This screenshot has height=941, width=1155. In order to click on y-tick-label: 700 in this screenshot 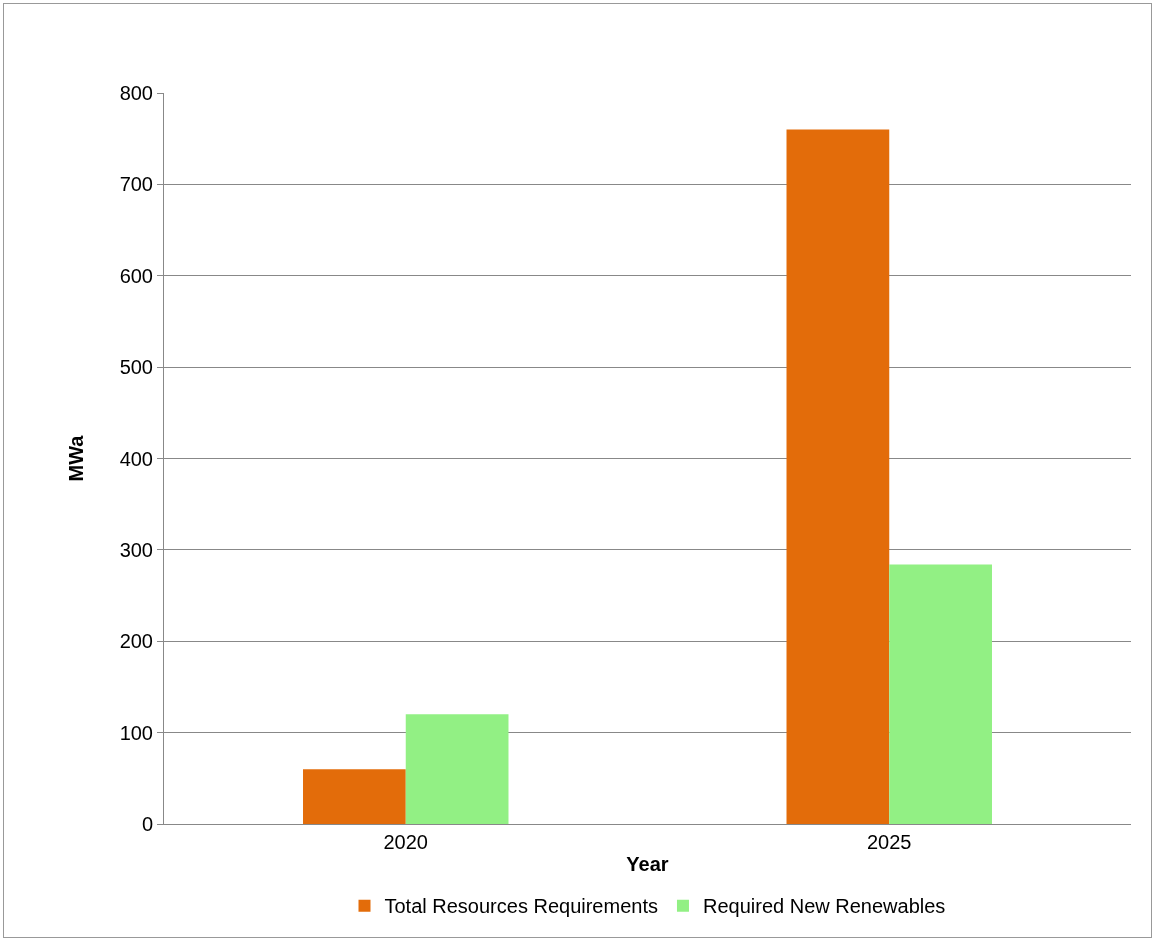, I will do `click(136, 184)`.